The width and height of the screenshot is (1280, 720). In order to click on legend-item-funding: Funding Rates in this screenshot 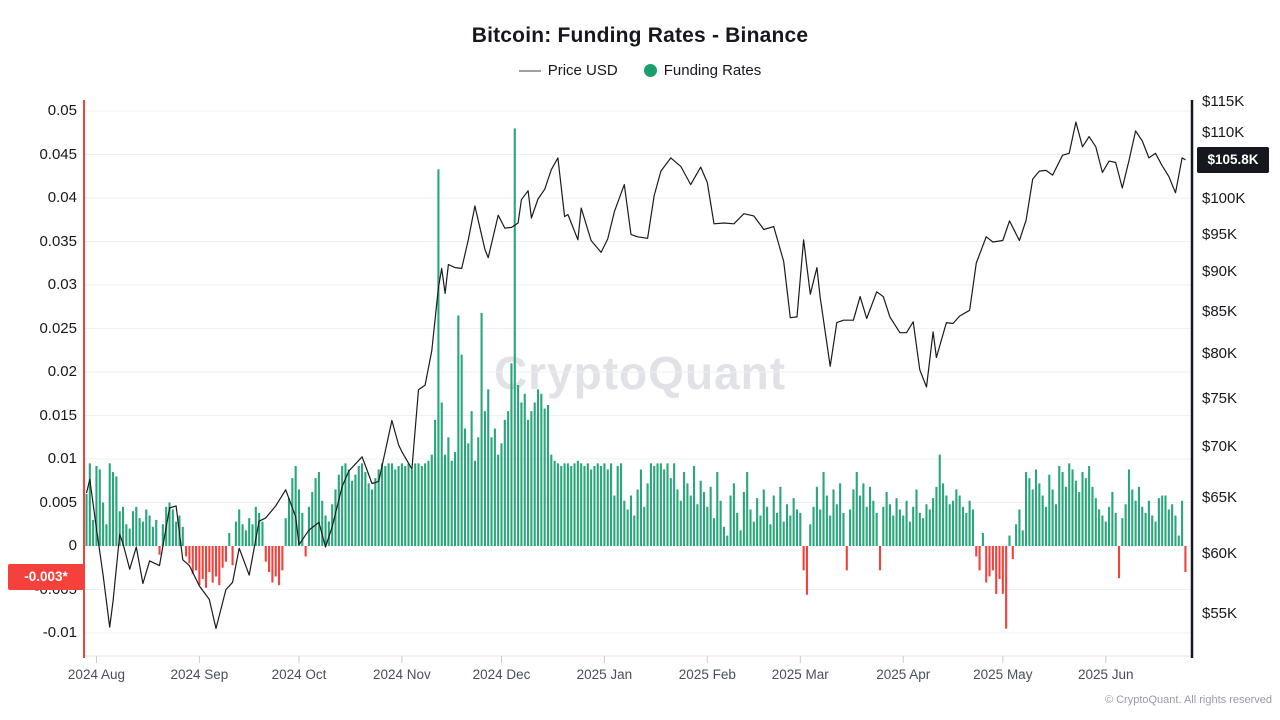, I will do `click(702, 70)`.